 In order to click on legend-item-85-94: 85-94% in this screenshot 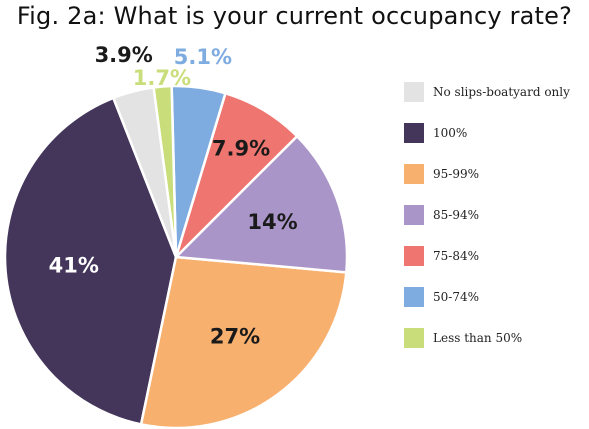, I will do `click(441, 215)`.